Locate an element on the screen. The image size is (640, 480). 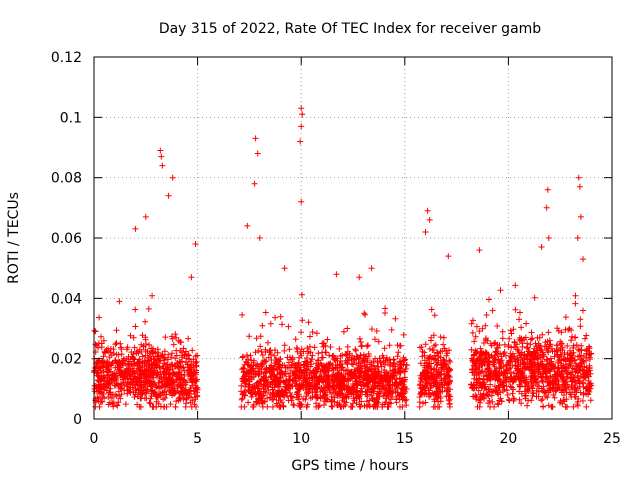
x-axis-label: GPS time / hours is located at coordinates (349, 466).